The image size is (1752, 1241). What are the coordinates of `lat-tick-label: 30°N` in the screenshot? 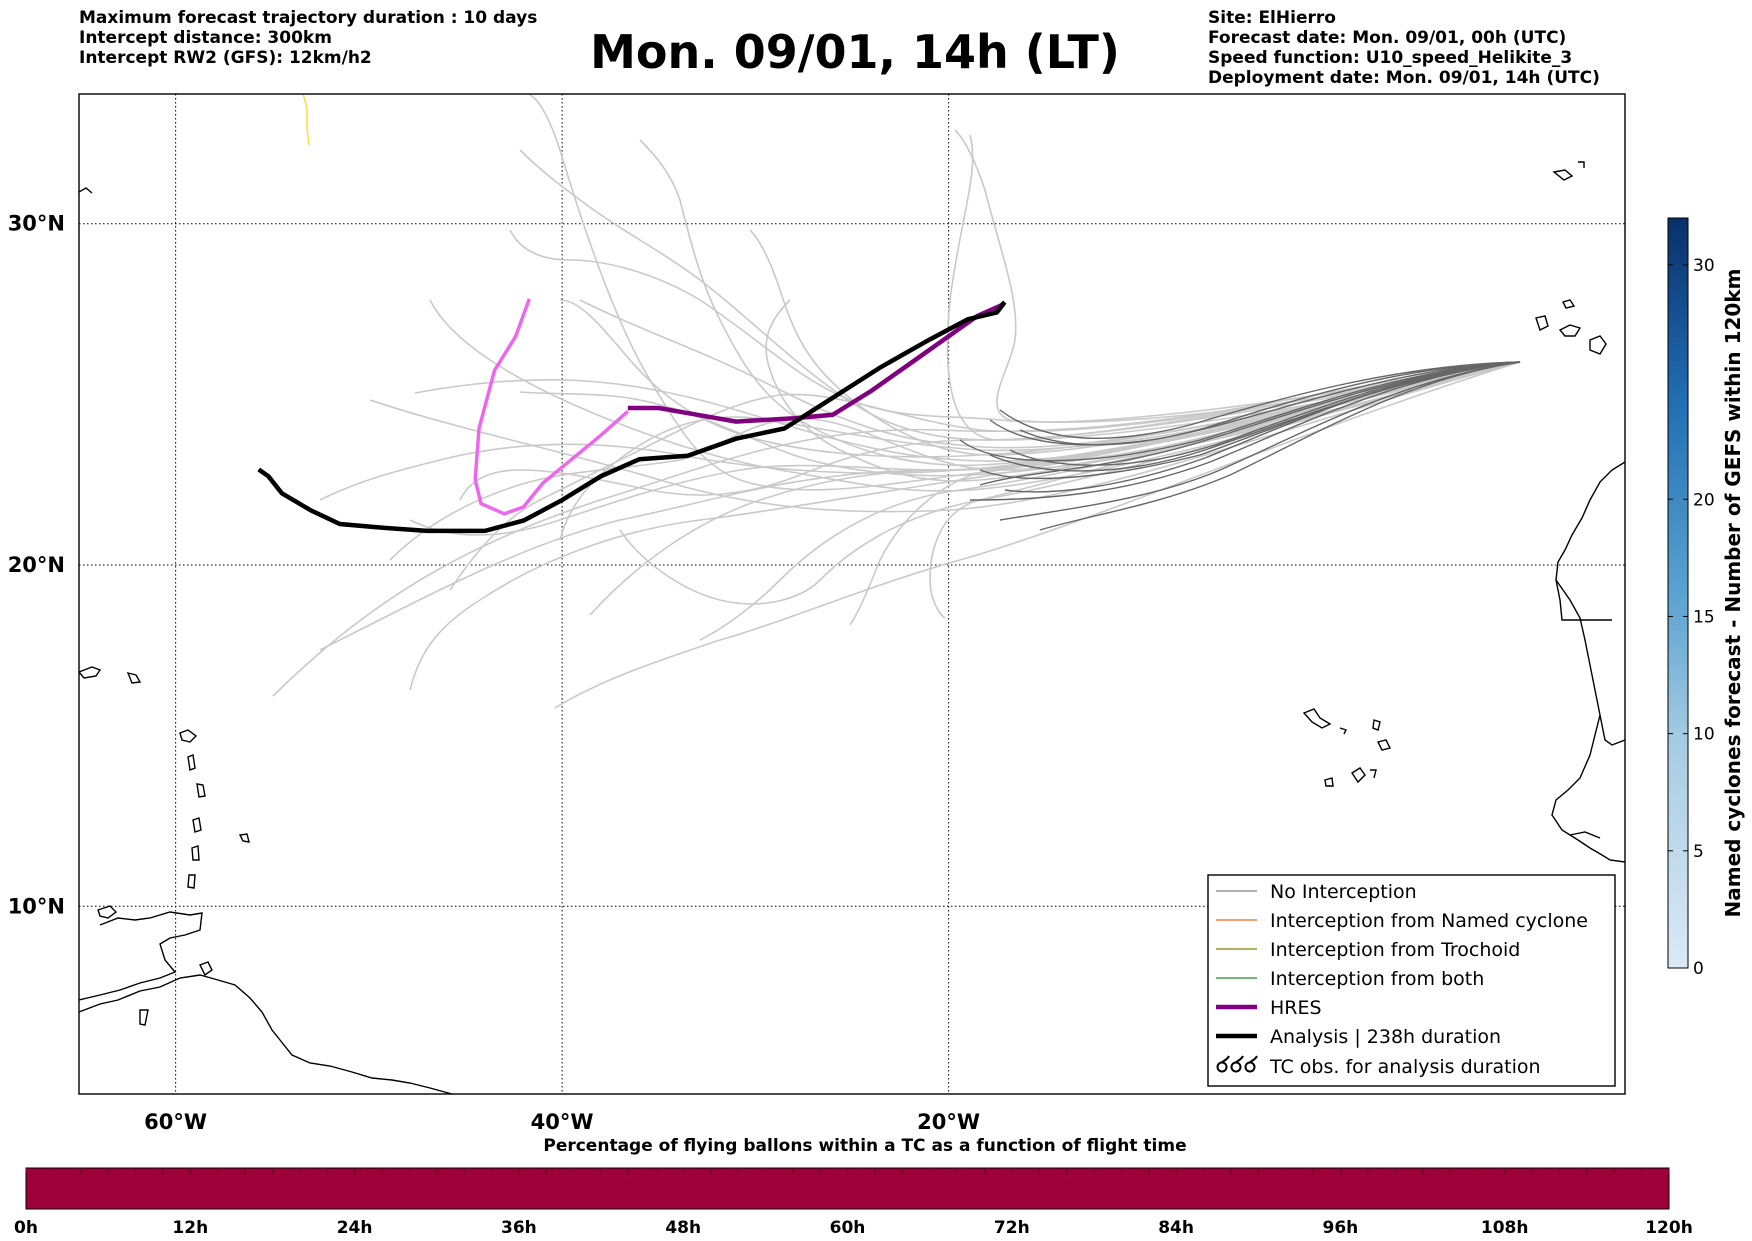 It's located at (36, 224).